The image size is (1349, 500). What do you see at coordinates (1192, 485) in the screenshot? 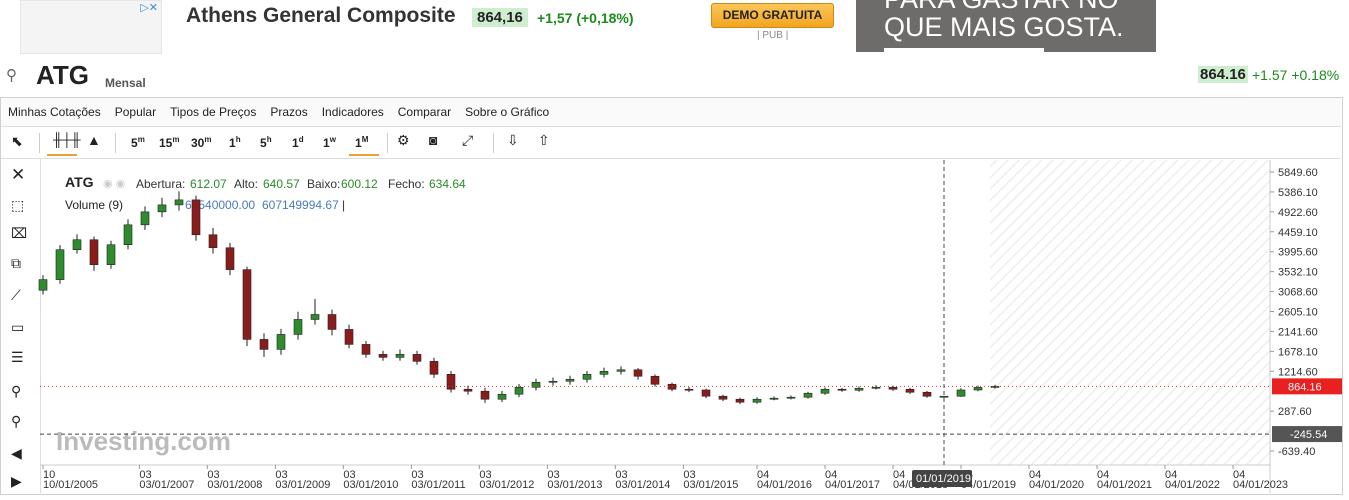
I see `x-tick-label: 04/01/2022` at bounding box center [1192, 485].